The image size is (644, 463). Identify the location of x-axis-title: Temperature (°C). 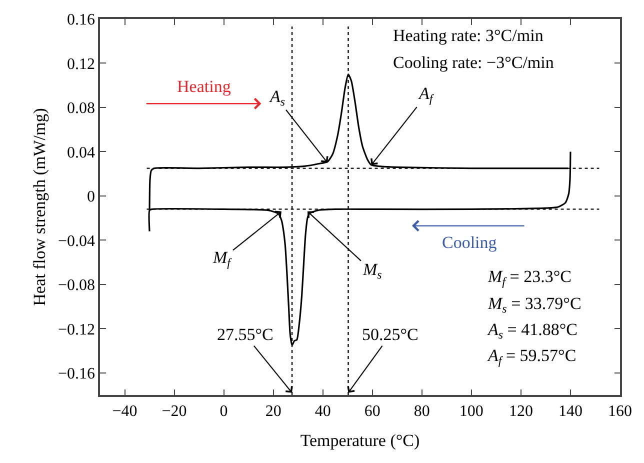
(360, 440).